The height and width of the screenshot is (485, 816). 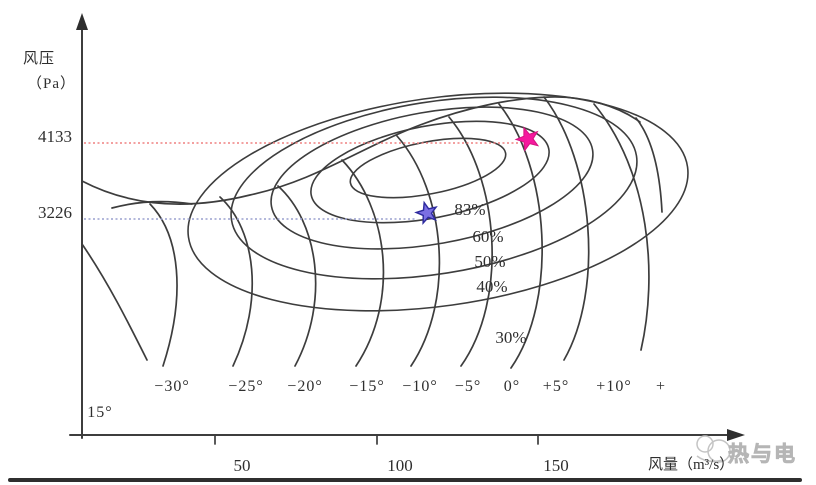 What do you see at coordinates (246, 386) in the screenshot?
I see `angle-label-neg25: −25°` at bounding box center [246, 386].